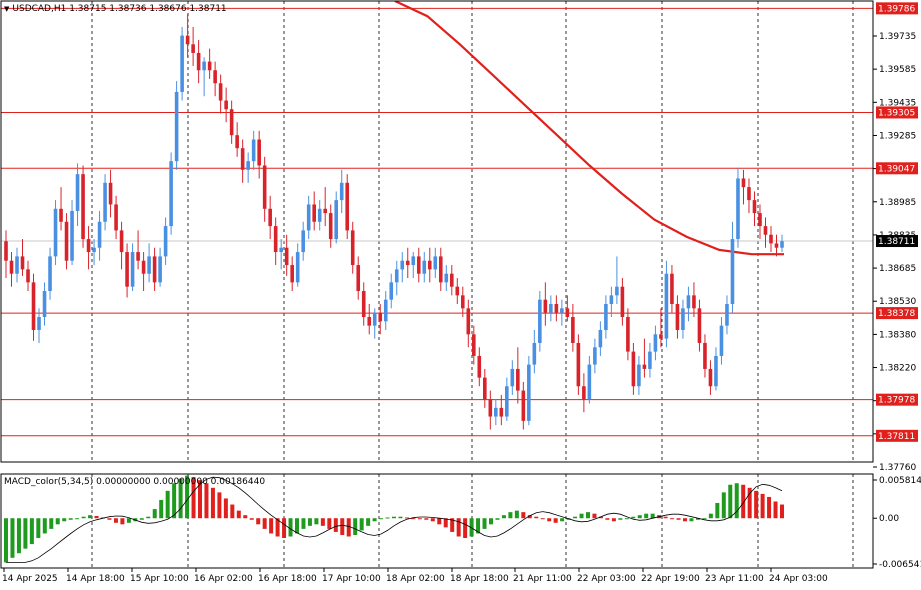  What do you see at coordinates (897, 241) in the screenshot?
I see `current-price-box` at bounding box center [897, 241].